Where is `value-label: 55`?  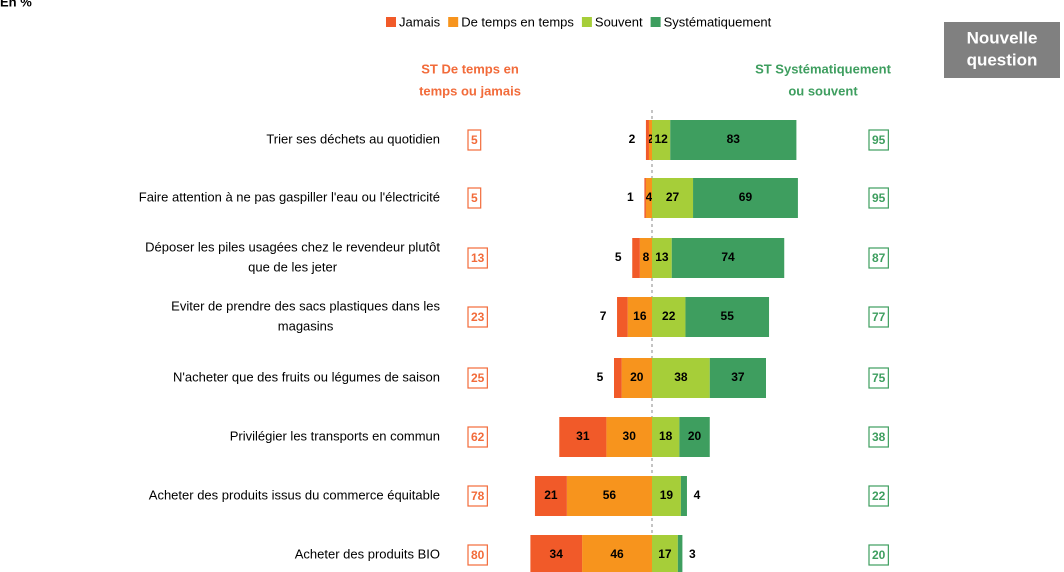 value-label: 55 is located at coordinates (728, 316).